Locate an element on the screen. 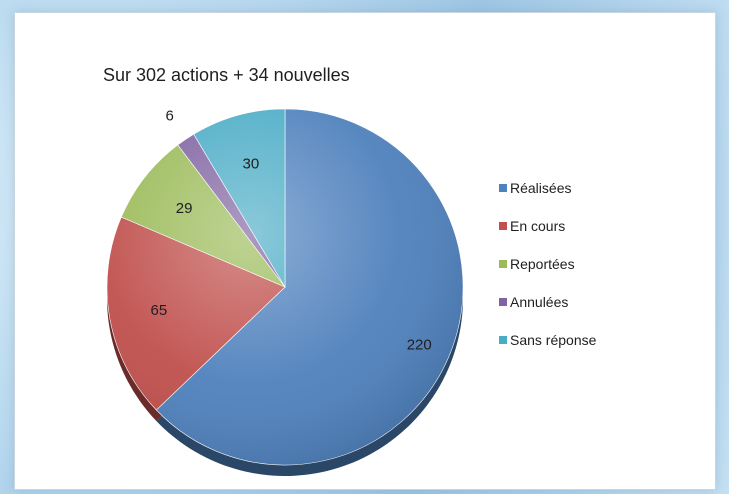 The width and height of the screenshot is (729, 494). data-label-en-cours: 65 is located at coordinates (159, 310).